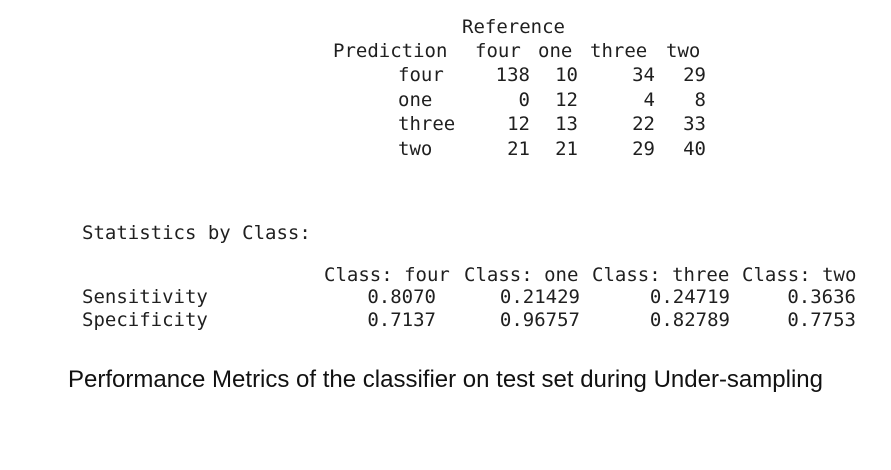 The height and width of the screenshot is (470, 891). What do you see at coordinates (799, 275) in the screenshot?
I see `class-column-header: Class: two` at bounding box center [799, 275].